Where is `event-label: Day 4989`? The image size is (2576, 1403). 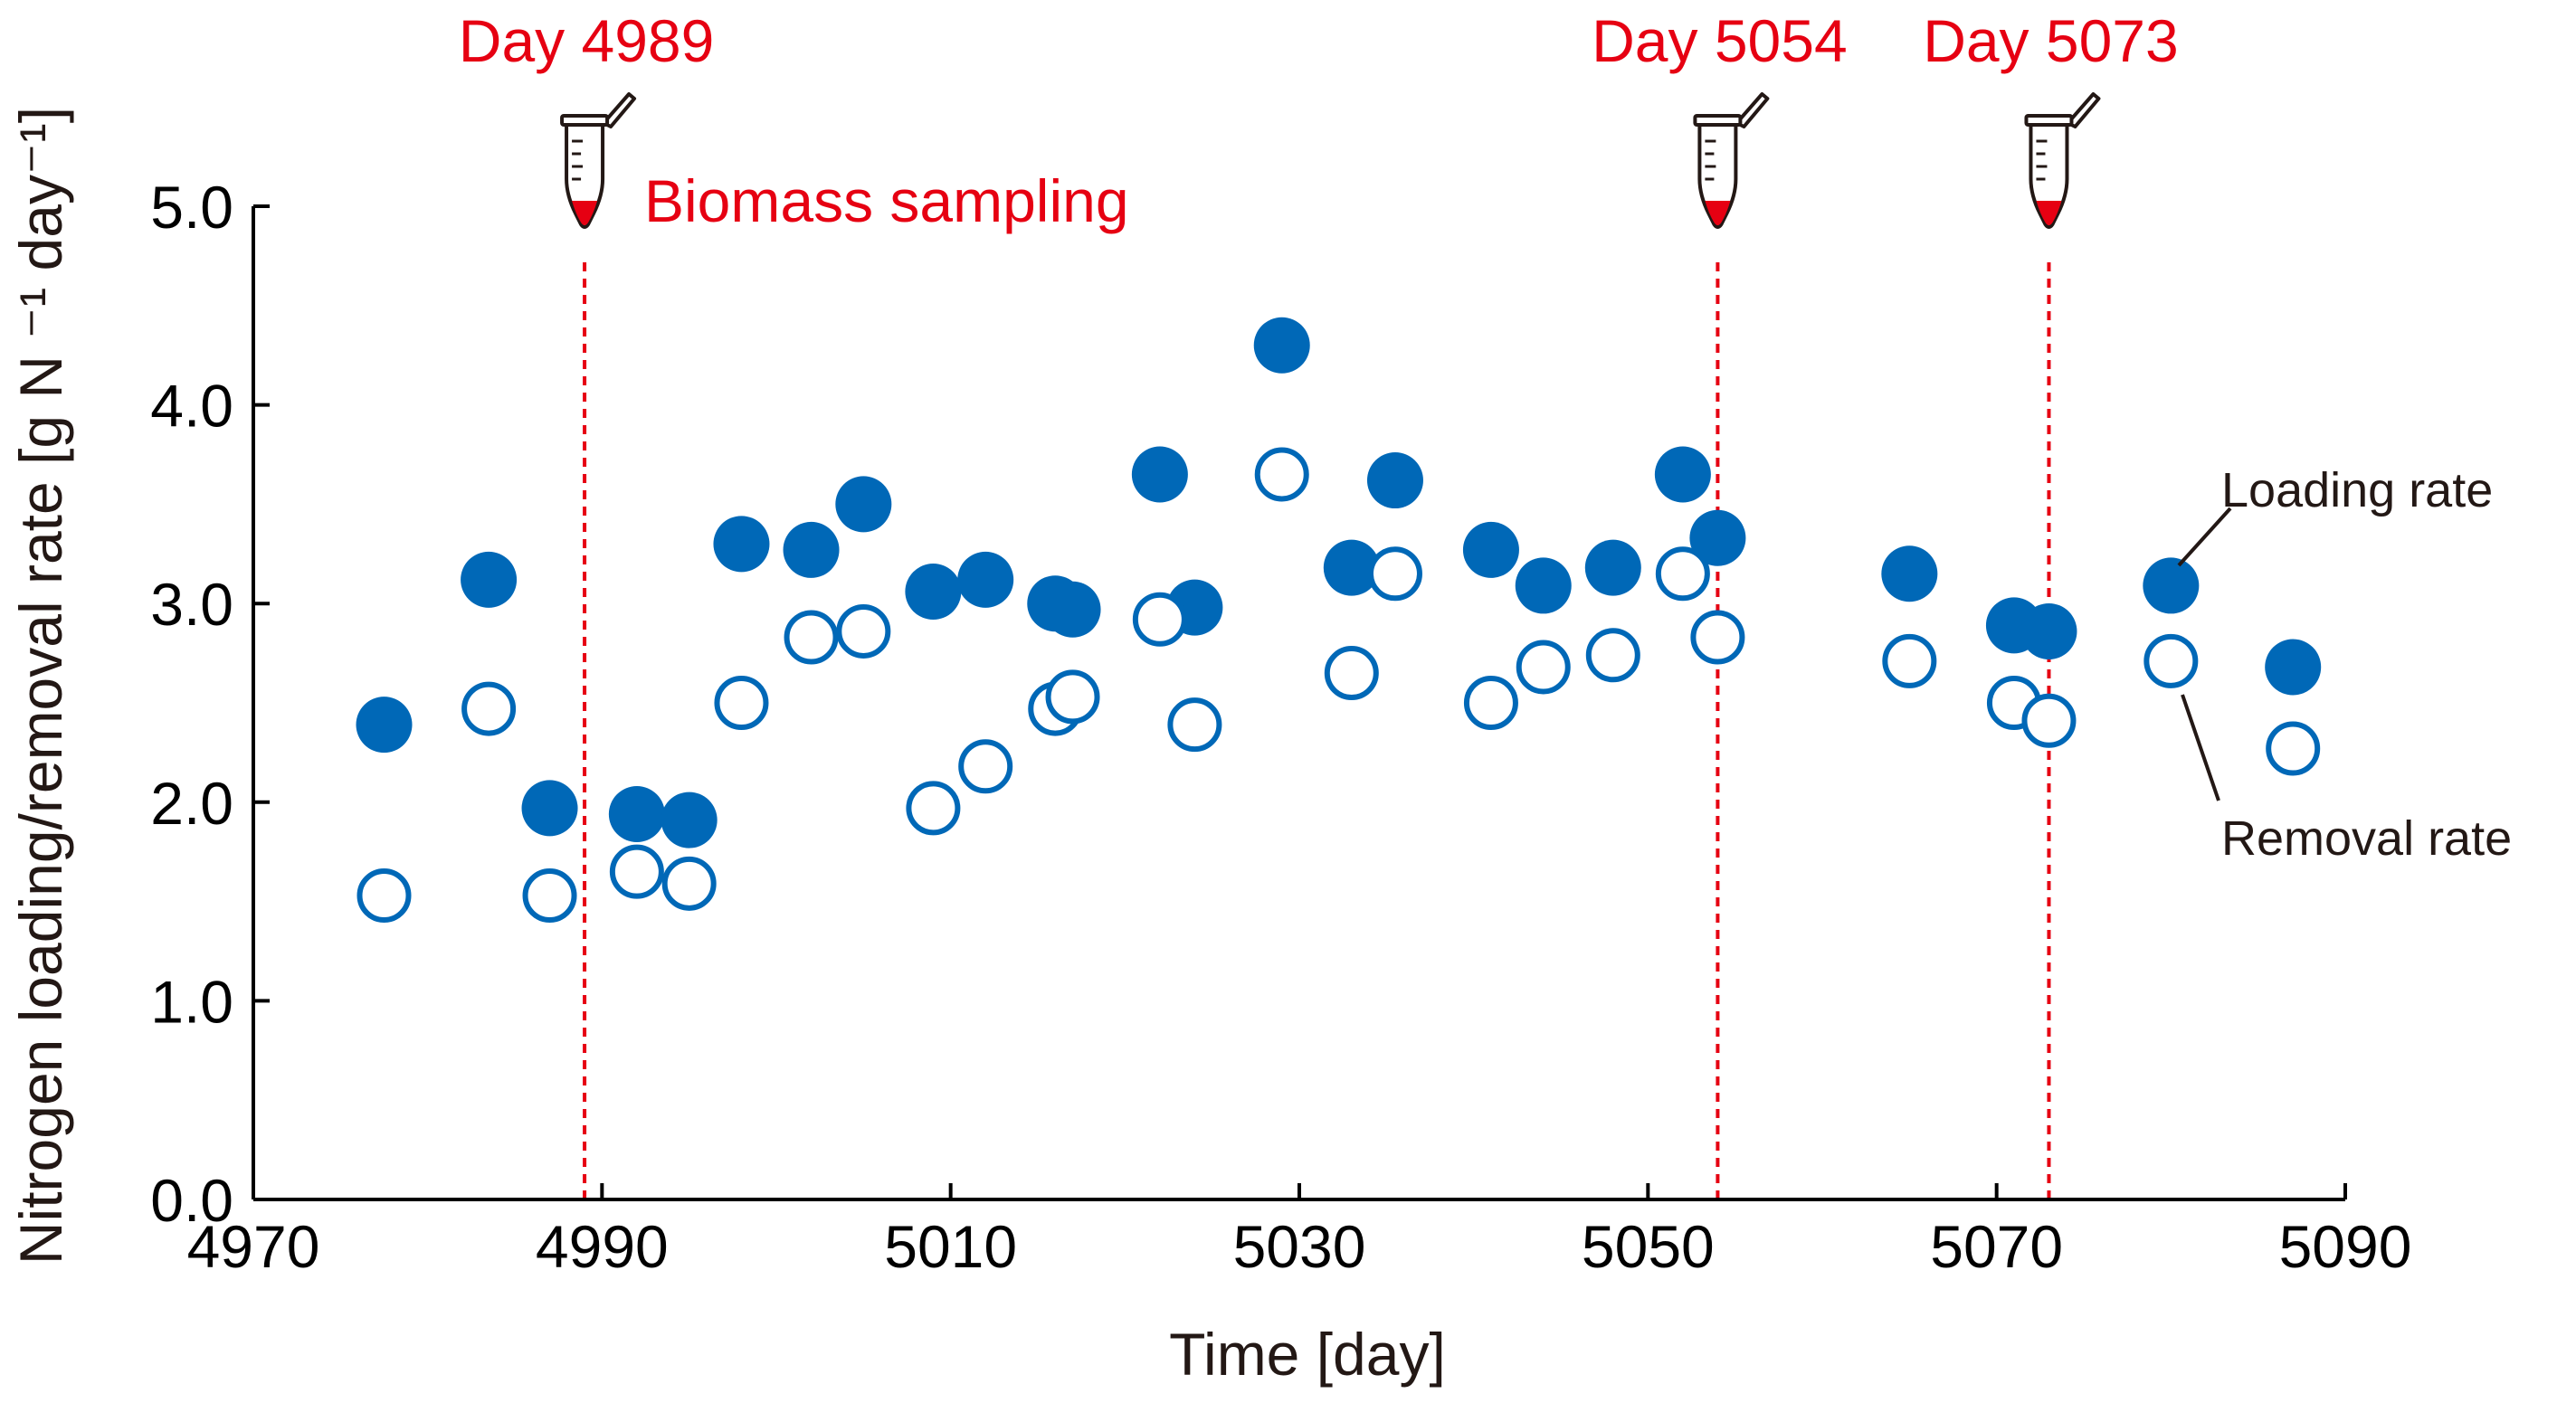 event-label: Day 4989 is located at coordinates (587, 40).